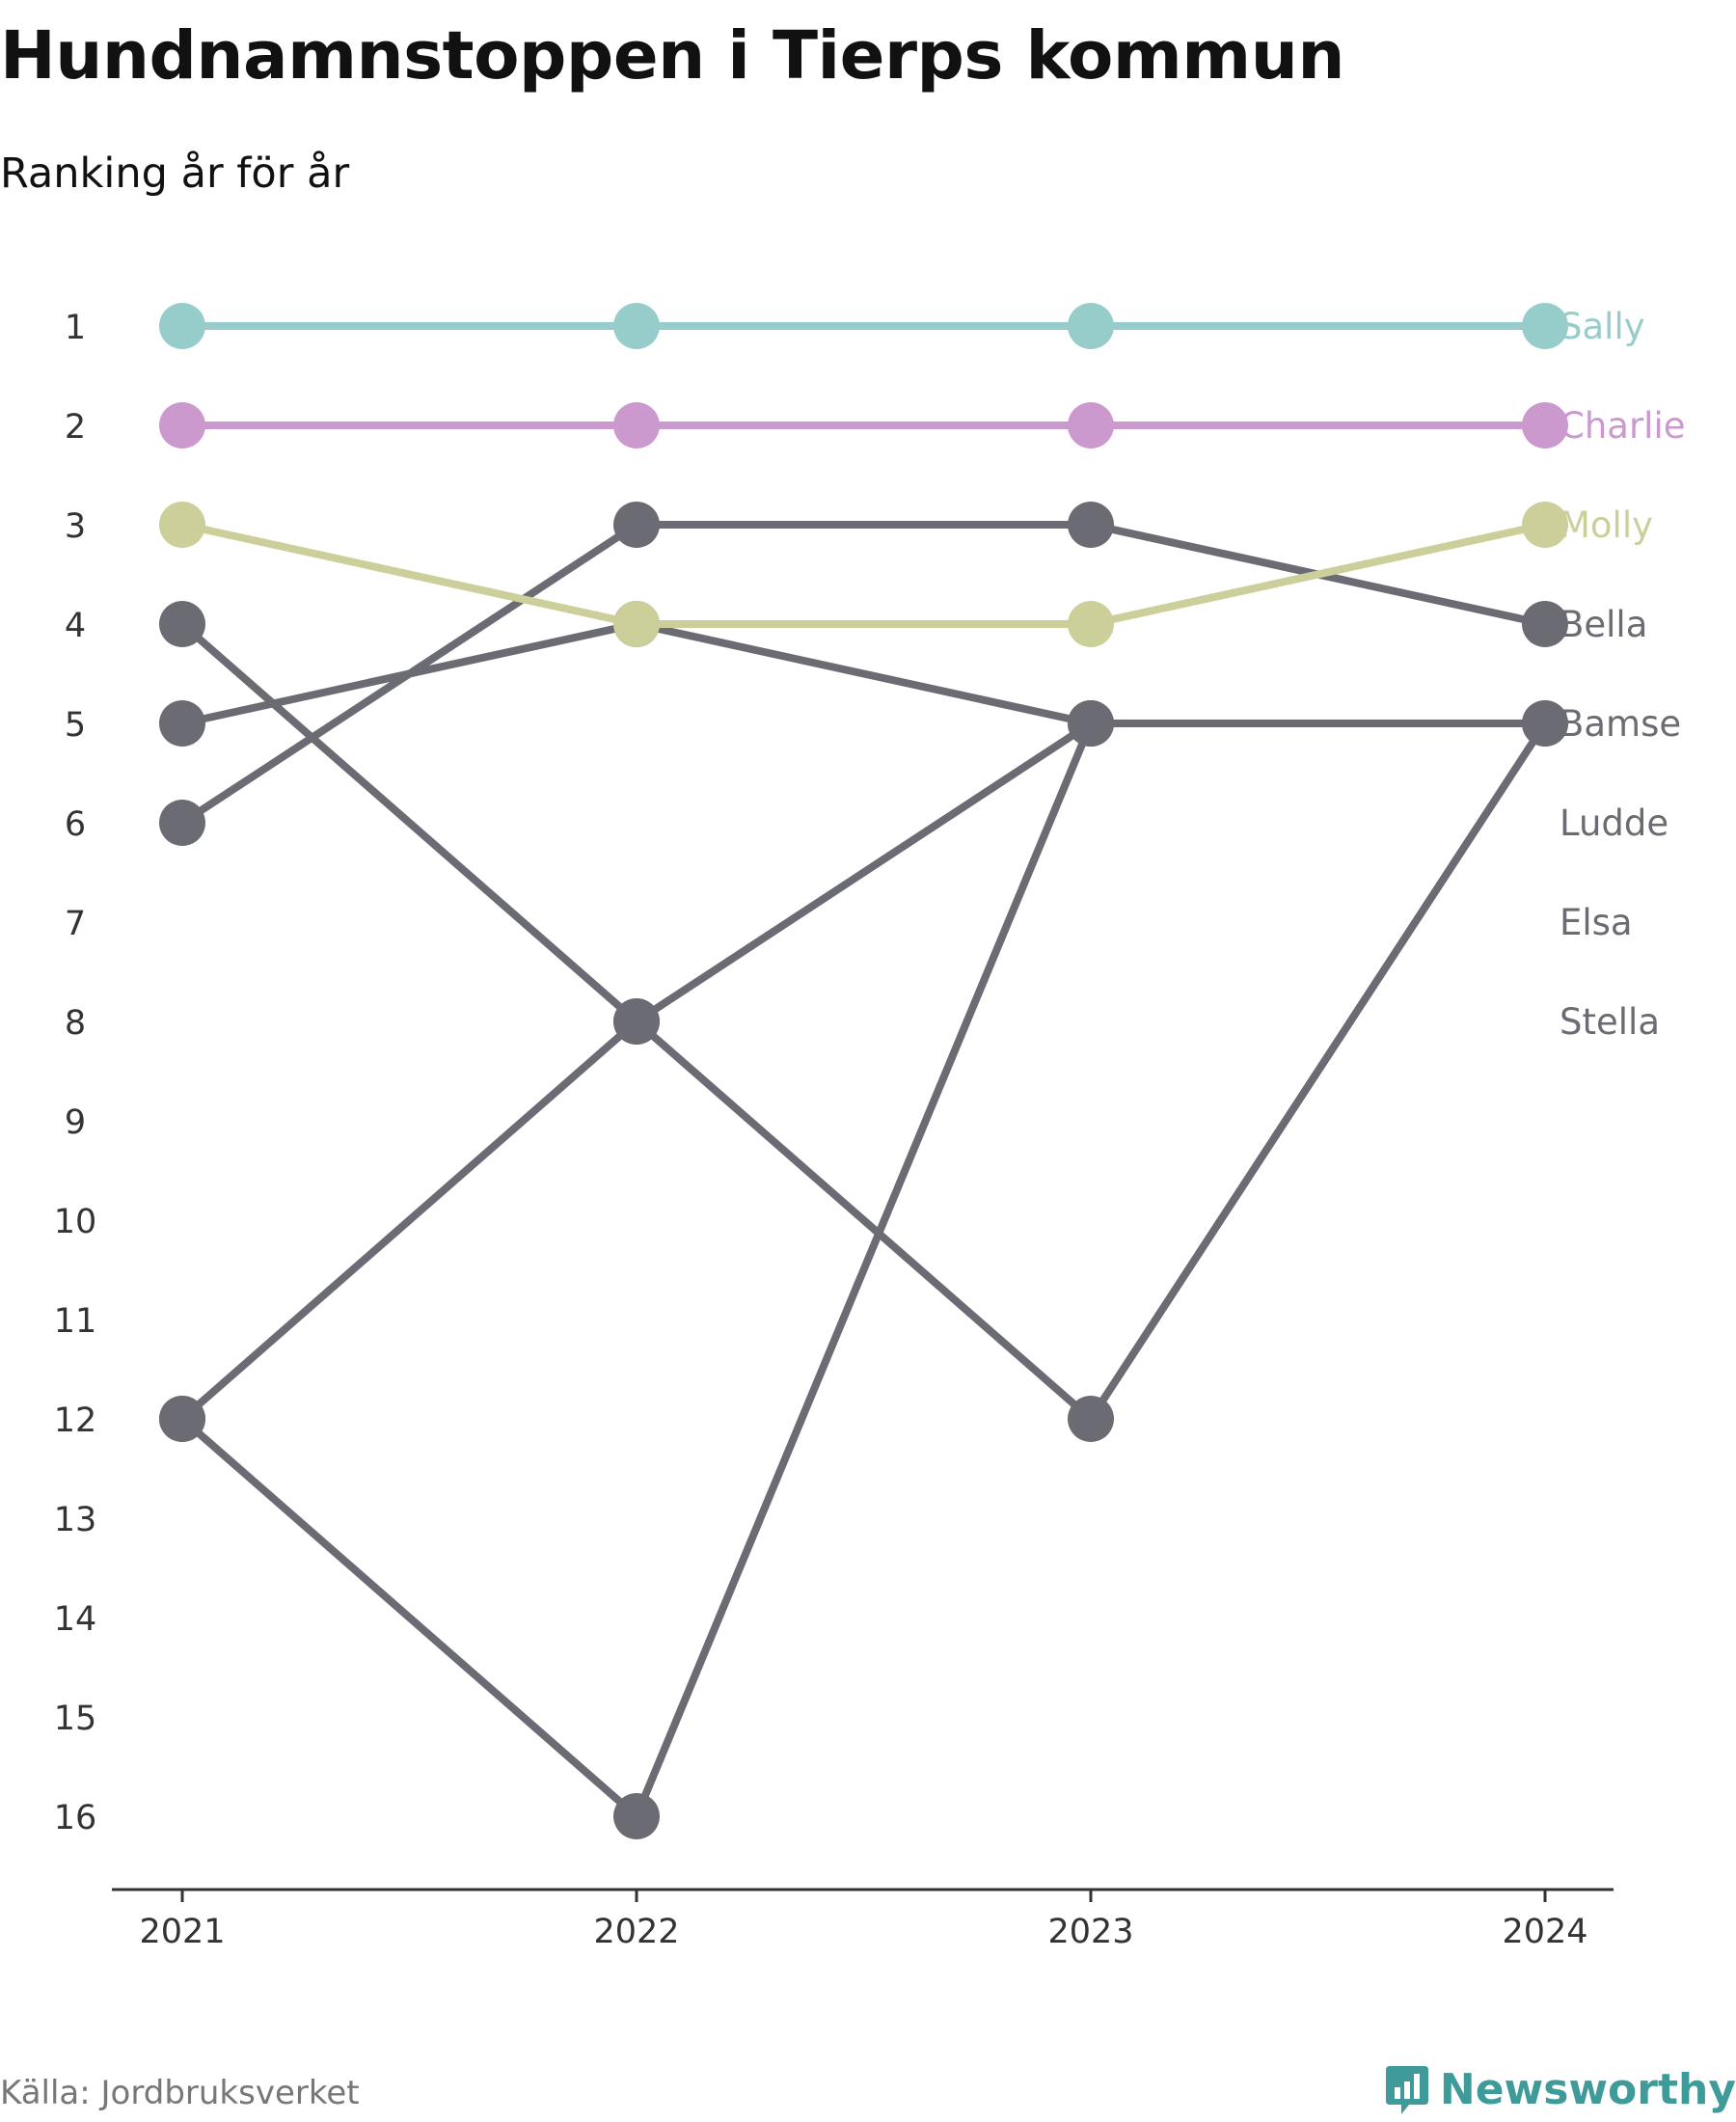 This screenshot has height=2122, width=1736. What do you see at coordinates (1620, 724) in the screenshot?
I see `series-label-bamse: Bamse` at bounding box center [1620, 724].